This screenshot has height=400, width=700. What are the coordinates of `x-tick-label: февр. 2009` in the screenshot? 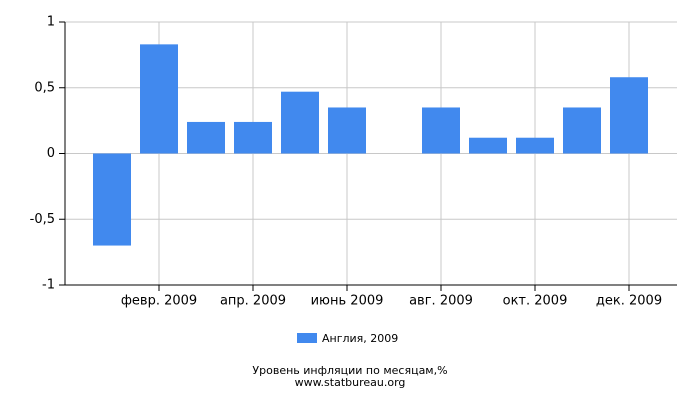 It's located at (159, 301).